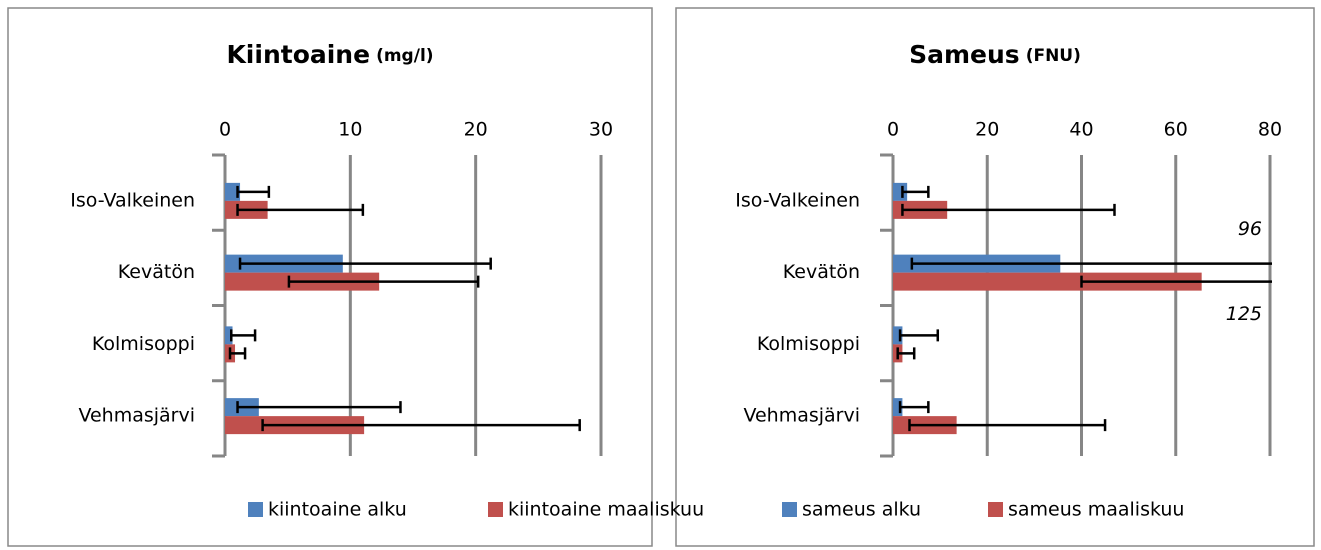 Image resolution: width=1321 pixels, height=550 pixels. What do you see at coordinates (350, 130) in the screenshot?
I see `x-tick-label: 10` at bounding box center [350, 130].